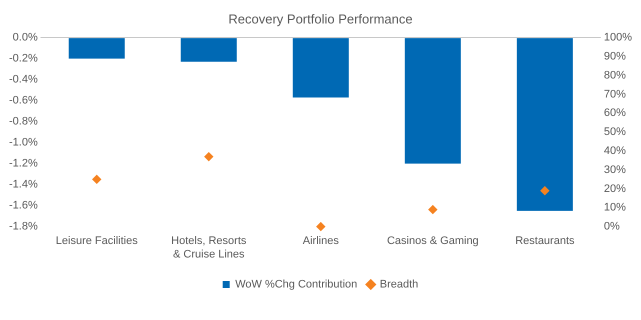  What do you see at coordinates (615, 170) in the screenshot?
I see `y2-tick-label: 30%` at bounding box center [615, 170].